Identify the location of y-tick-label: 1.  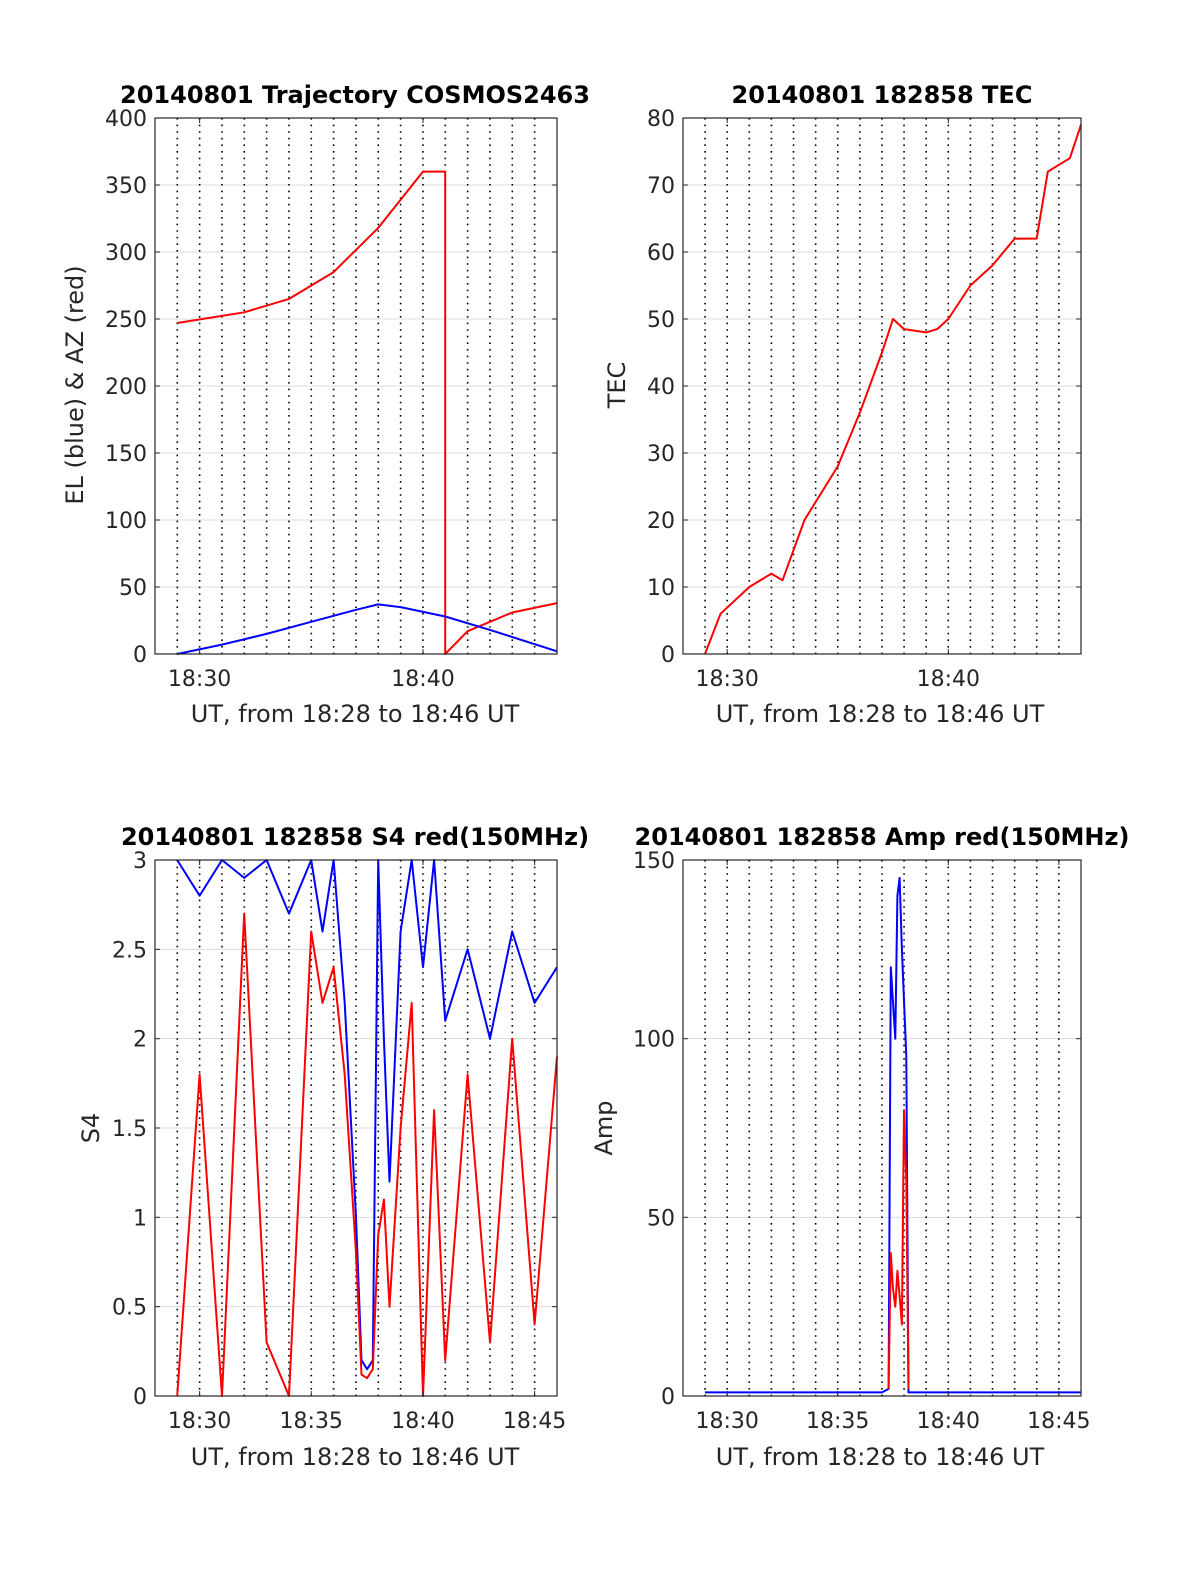
(140, 1218).